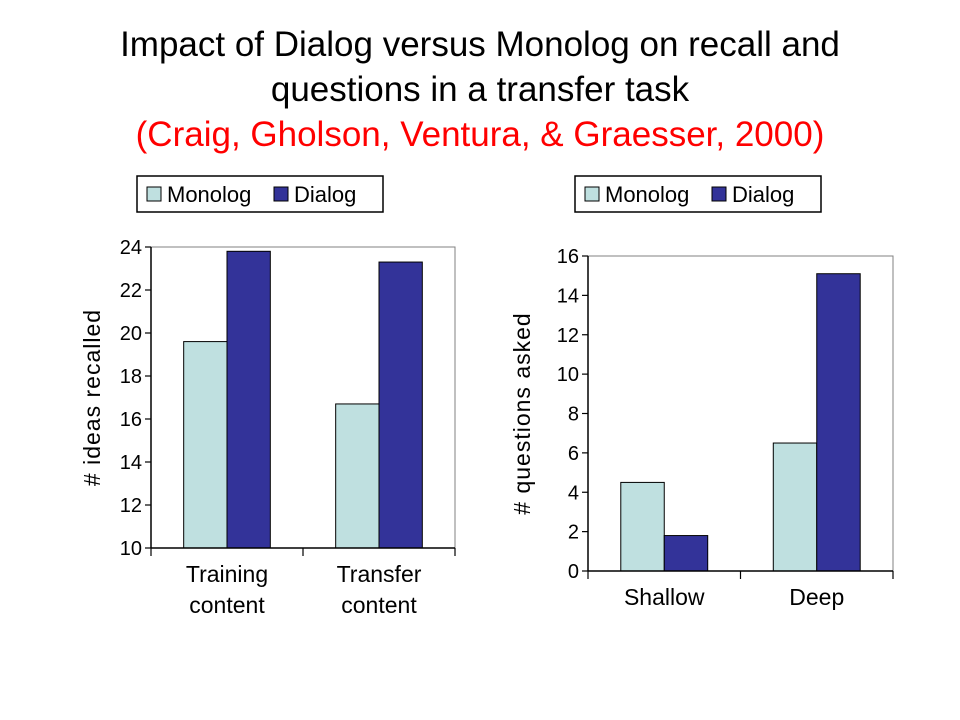 Image resolution: width=960 pixels, height=720 pixels. What do you see at coordinates (92, 397) in the screenshot?
I see `y-axis-title: # ideas recalled` at bounding box center [92, 397].